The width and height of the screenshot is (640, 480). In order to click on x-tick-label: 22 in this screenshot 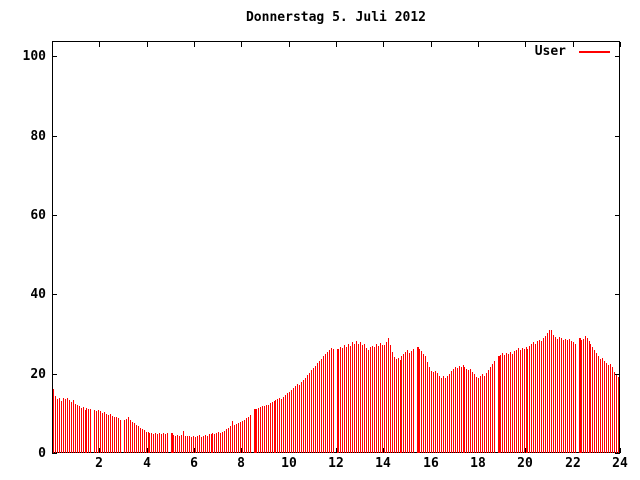, I will do `click(573, 463)`.